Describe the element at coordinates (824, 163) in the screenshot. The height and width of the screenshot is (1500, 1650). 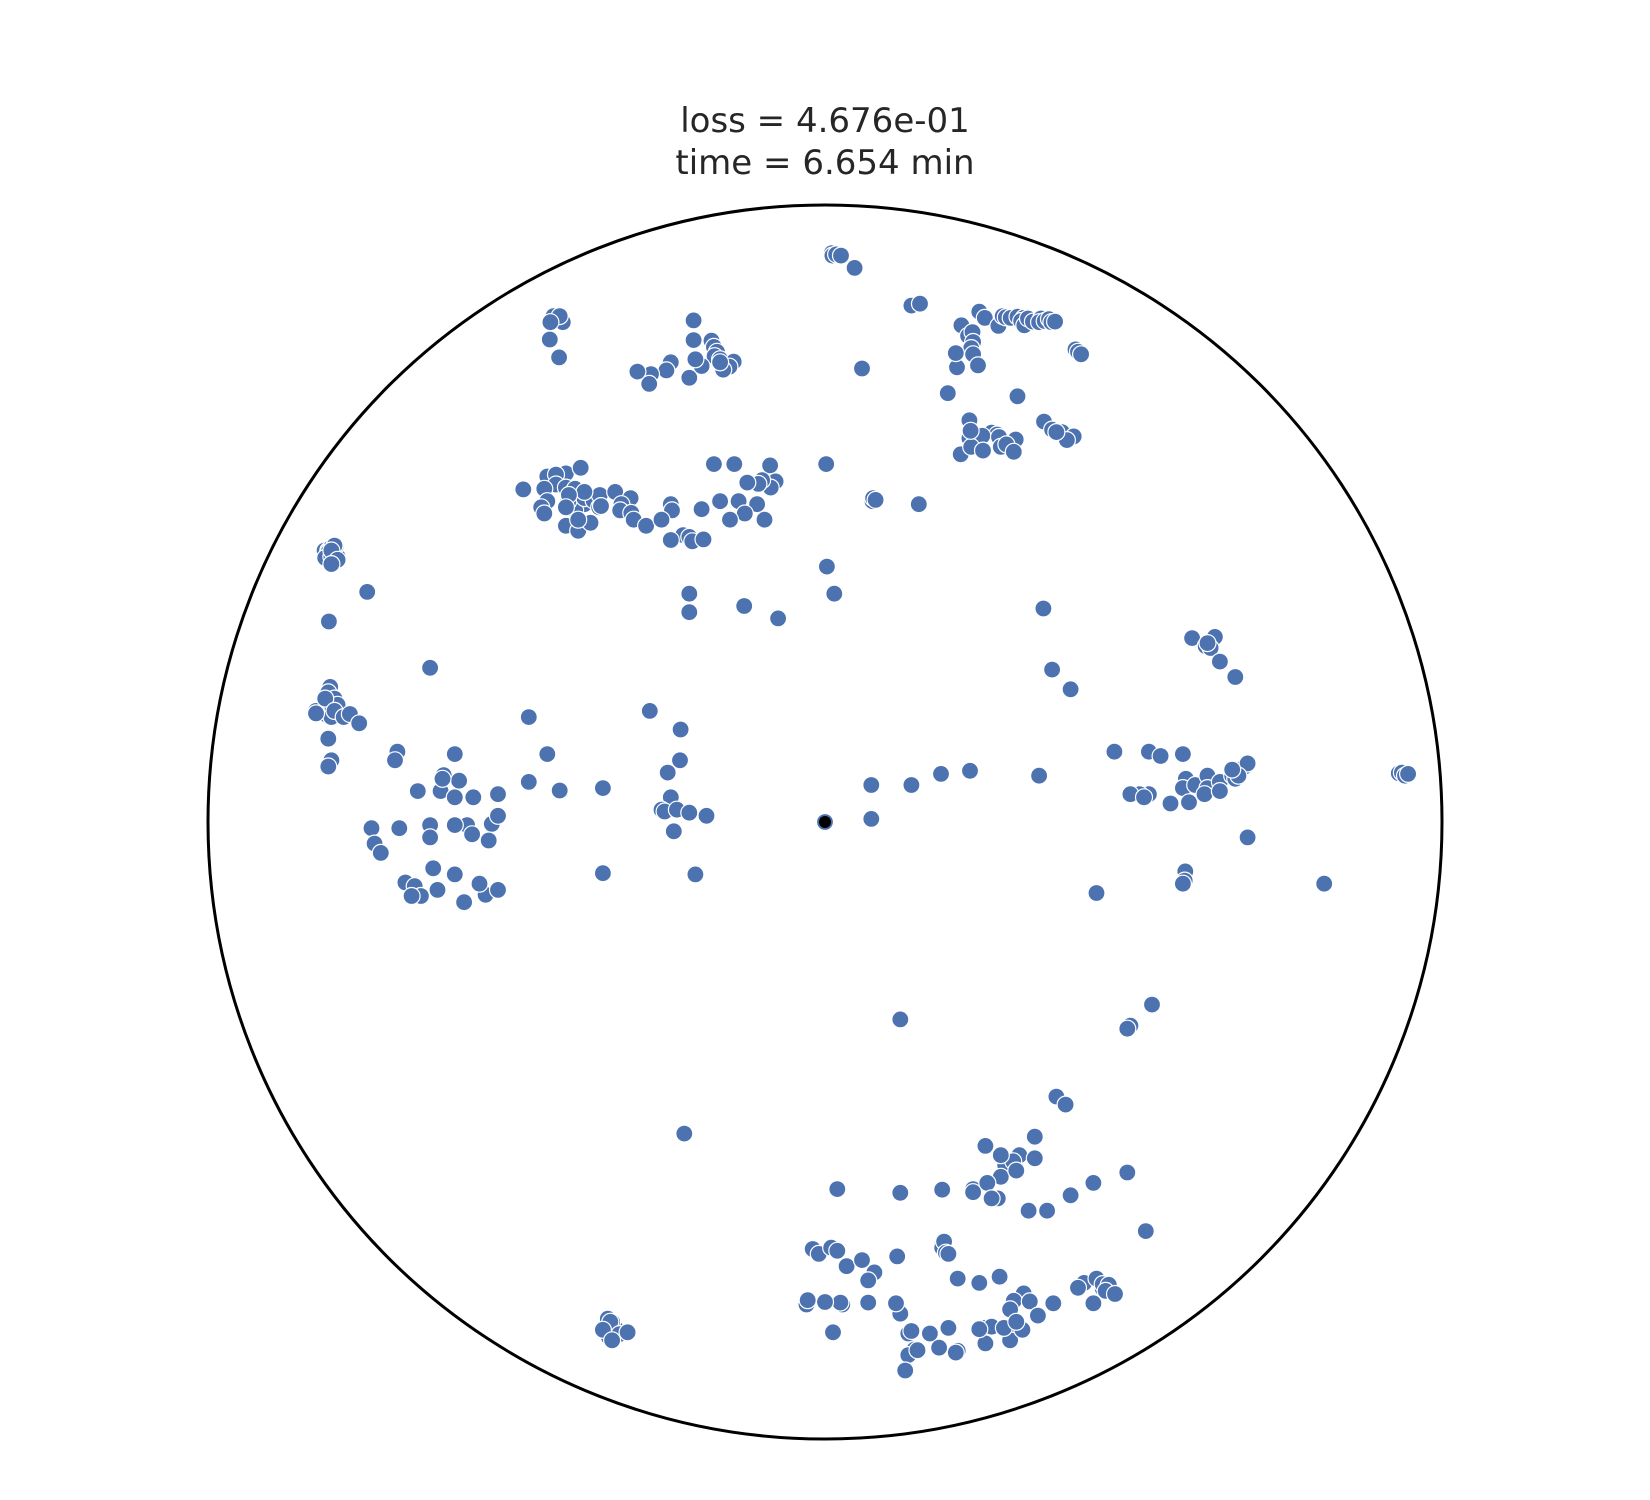
I see `title-line-time: time = 6.654 min` at that location.